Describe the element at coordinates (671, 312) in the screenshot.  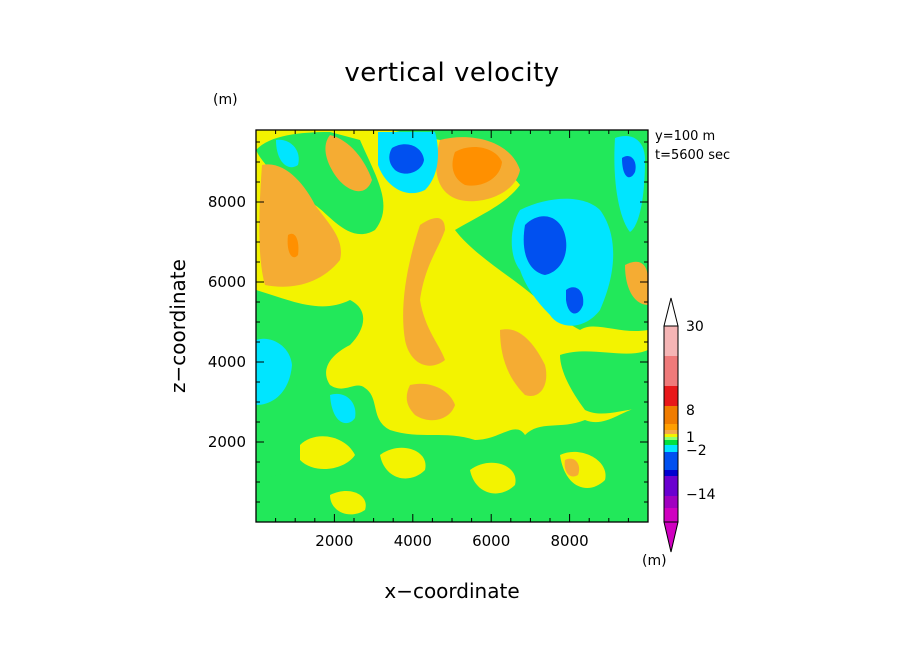
I see `colorbar-top-arrow` at that location.